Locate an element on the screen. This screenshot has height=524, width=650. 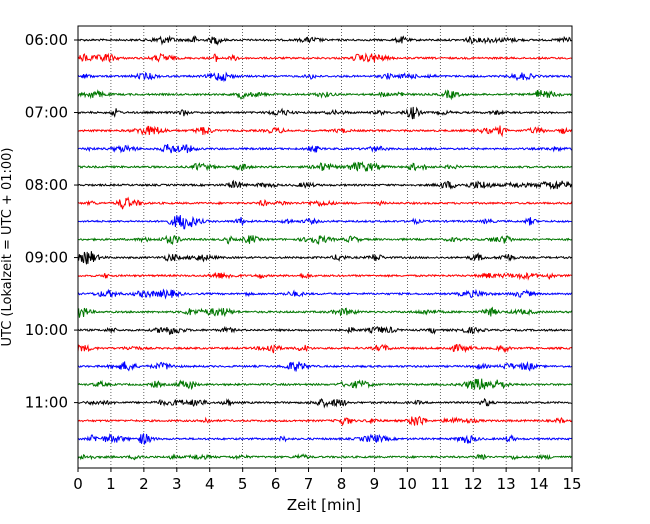
x-tick-label: 6 is located at coordinates (276, 484).